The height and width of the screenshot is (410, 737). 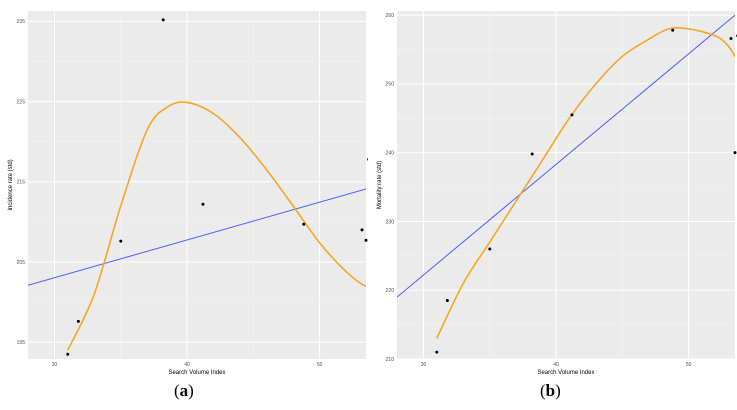 I want to click on chart-b-x-axis-label: Search Volume Index, so click(x=565, y=373).